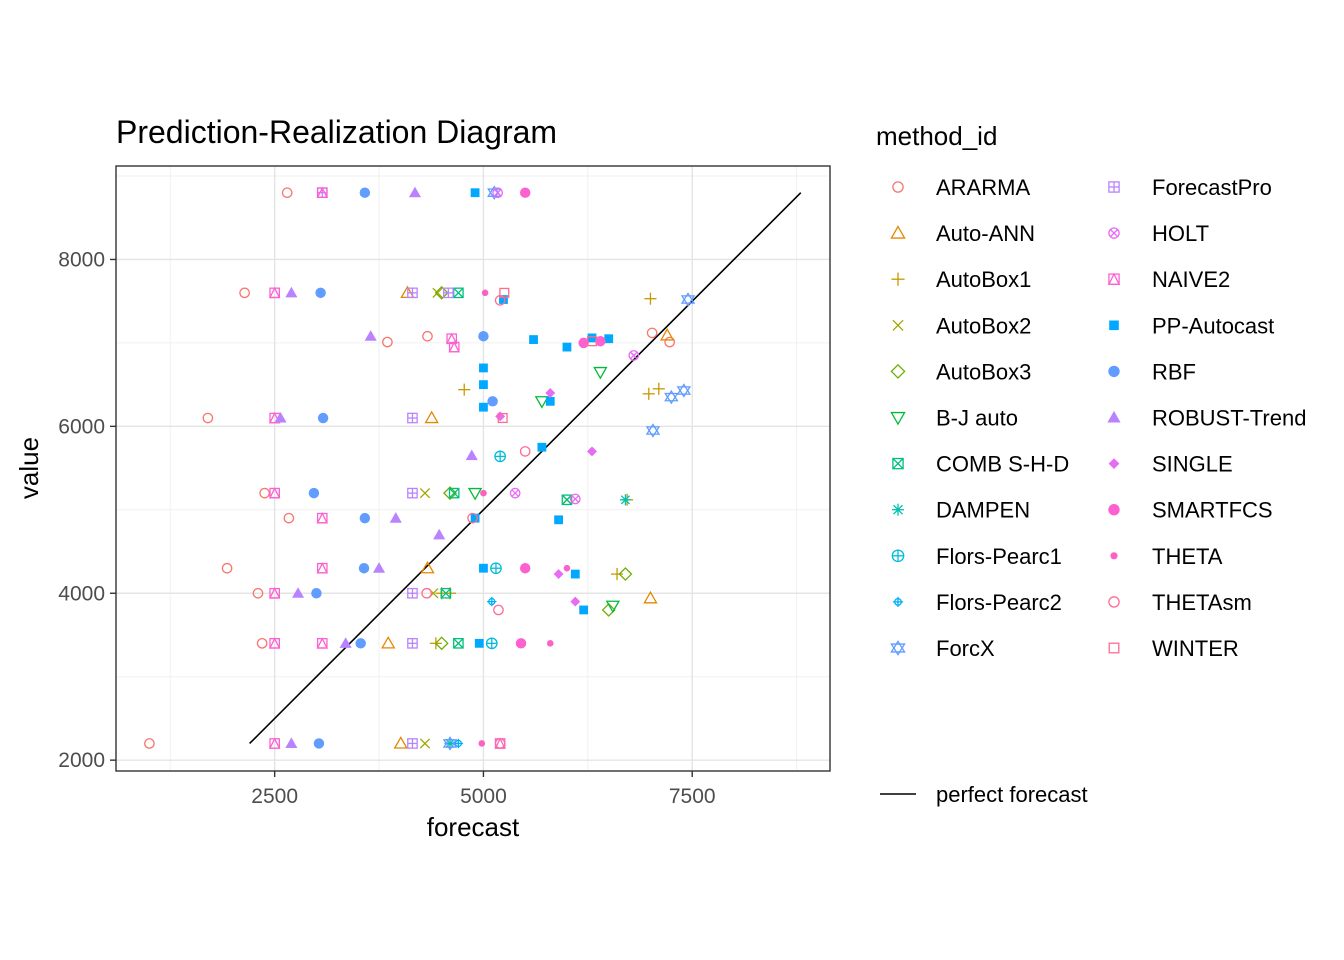 This screenshot has width=1344, height=960. I want to click on legend-label-perfect-forecast: perfect forecast, so click(1012, 794).